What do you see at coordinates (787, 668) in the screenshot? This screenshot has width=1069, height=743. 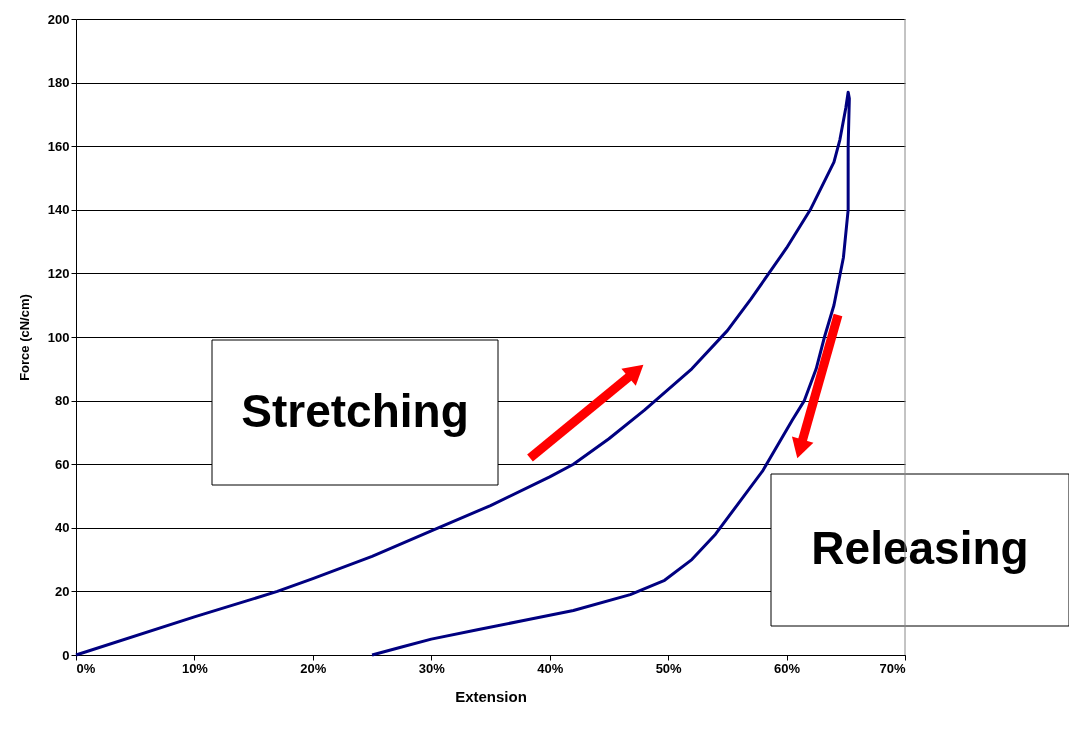 I see `x-tick-label: 60%` at bounding box center [787, 668].